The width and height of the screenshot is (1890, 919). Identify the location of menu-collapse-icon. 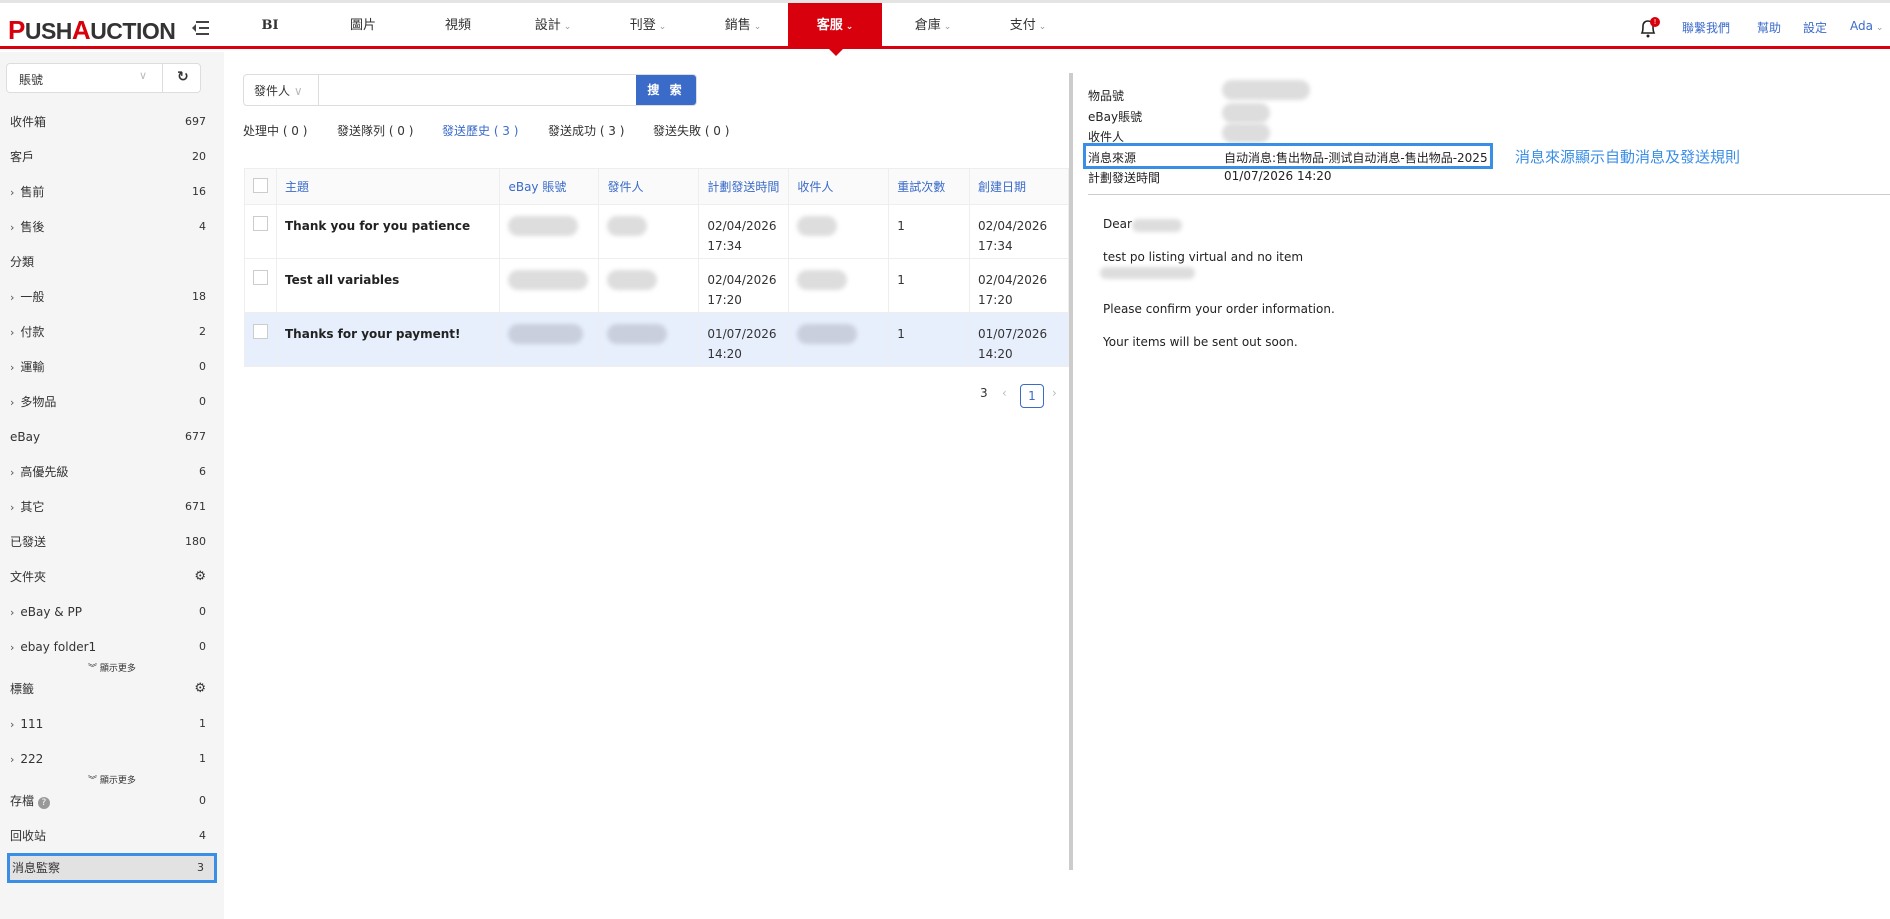
(200, 28).